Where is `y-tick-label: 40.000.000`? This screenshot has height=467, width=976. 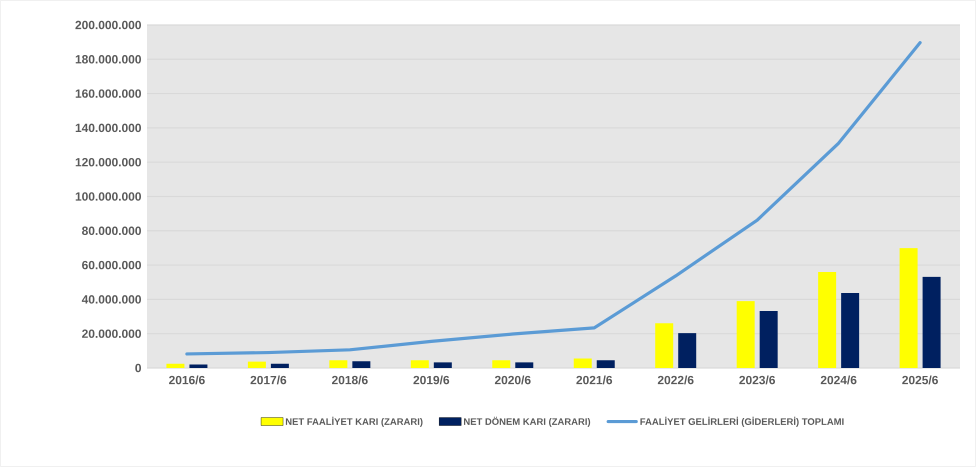
y-tick-label: 40.000.000 is located at coordinates (111, 299).